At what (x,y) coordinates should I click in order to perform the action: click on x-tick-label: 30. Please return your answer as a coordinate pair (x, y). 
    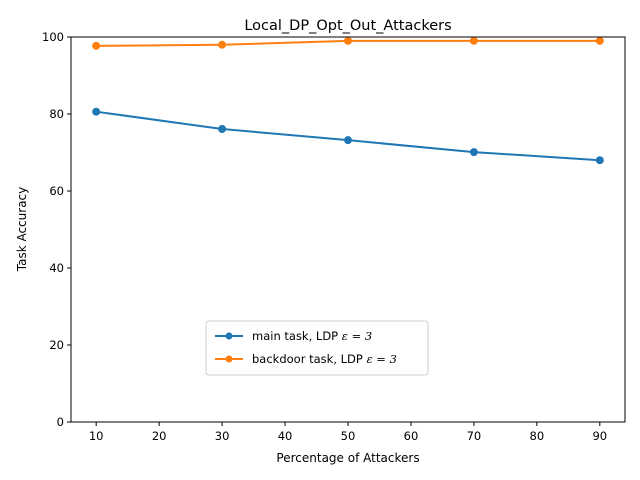
    Looking at the image, I should click on (222, 436).